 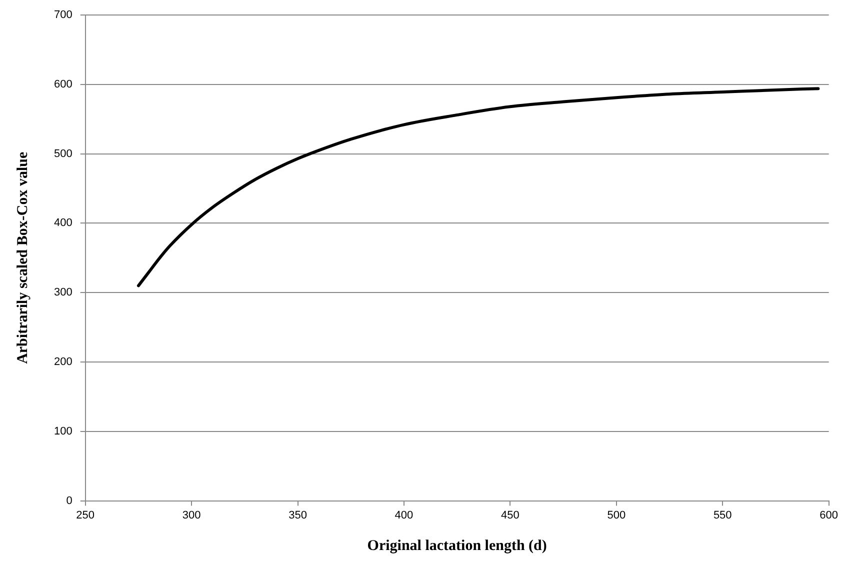 I want to click on x-tick-label: 350, so click(x=297, y=515).